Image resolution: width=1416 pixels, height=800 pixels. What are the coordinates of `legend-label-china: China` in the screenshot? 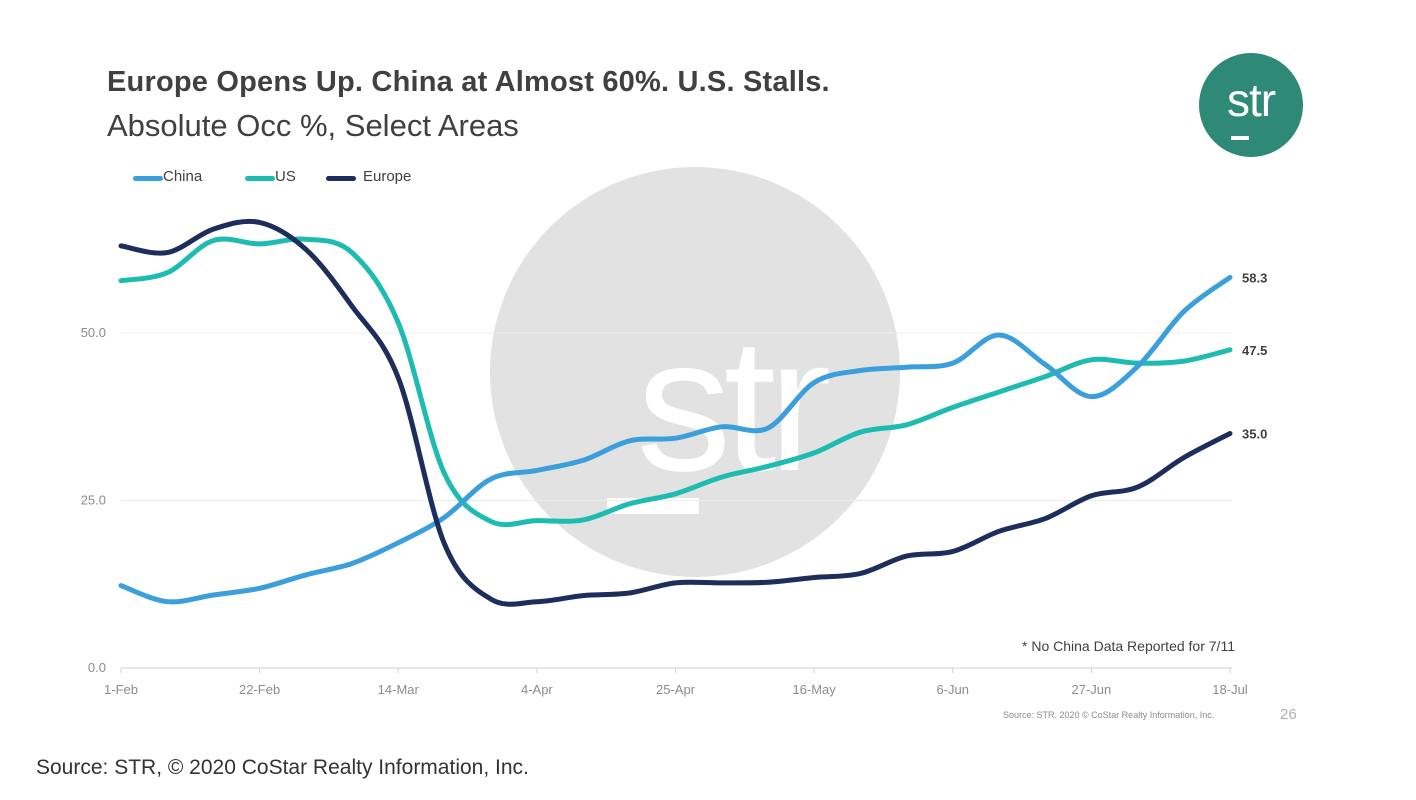 It's located at (183, 176).